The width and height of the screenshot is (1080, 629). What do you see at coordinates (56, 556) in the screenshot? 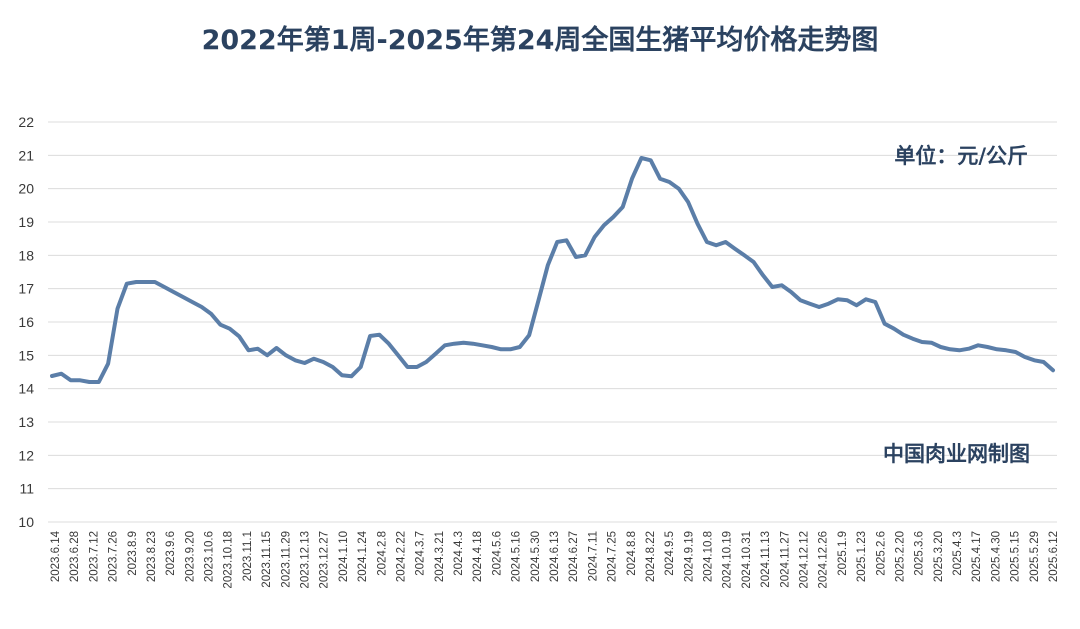
I see `x-tick-label: 2023.6.14` at bounding box center [56, 556].